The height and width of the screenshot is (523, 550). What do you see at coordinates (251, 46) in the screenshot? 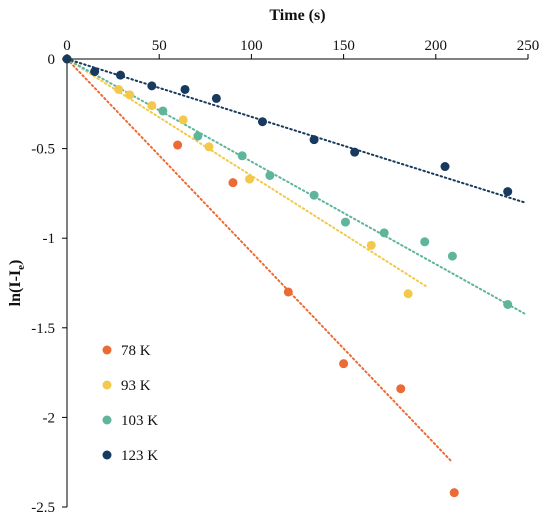
I see `x-tick-label: 100` at bounding box center [251, 46].